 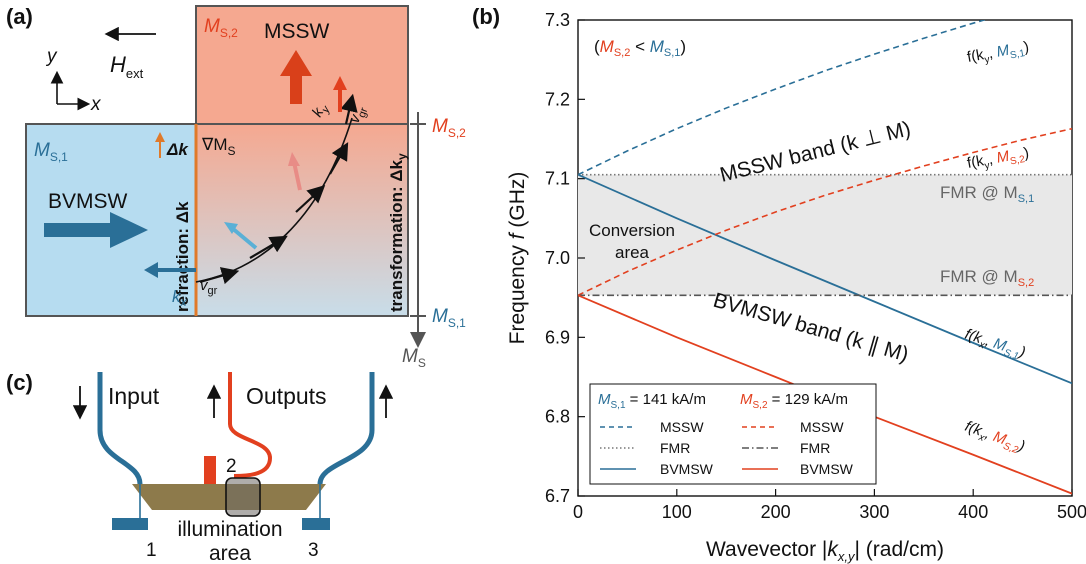 What do you see at coordinates (218, 146) in the screenshot?
I see `grad-ms-label: ∇MS` at bounding box center [218, 146].